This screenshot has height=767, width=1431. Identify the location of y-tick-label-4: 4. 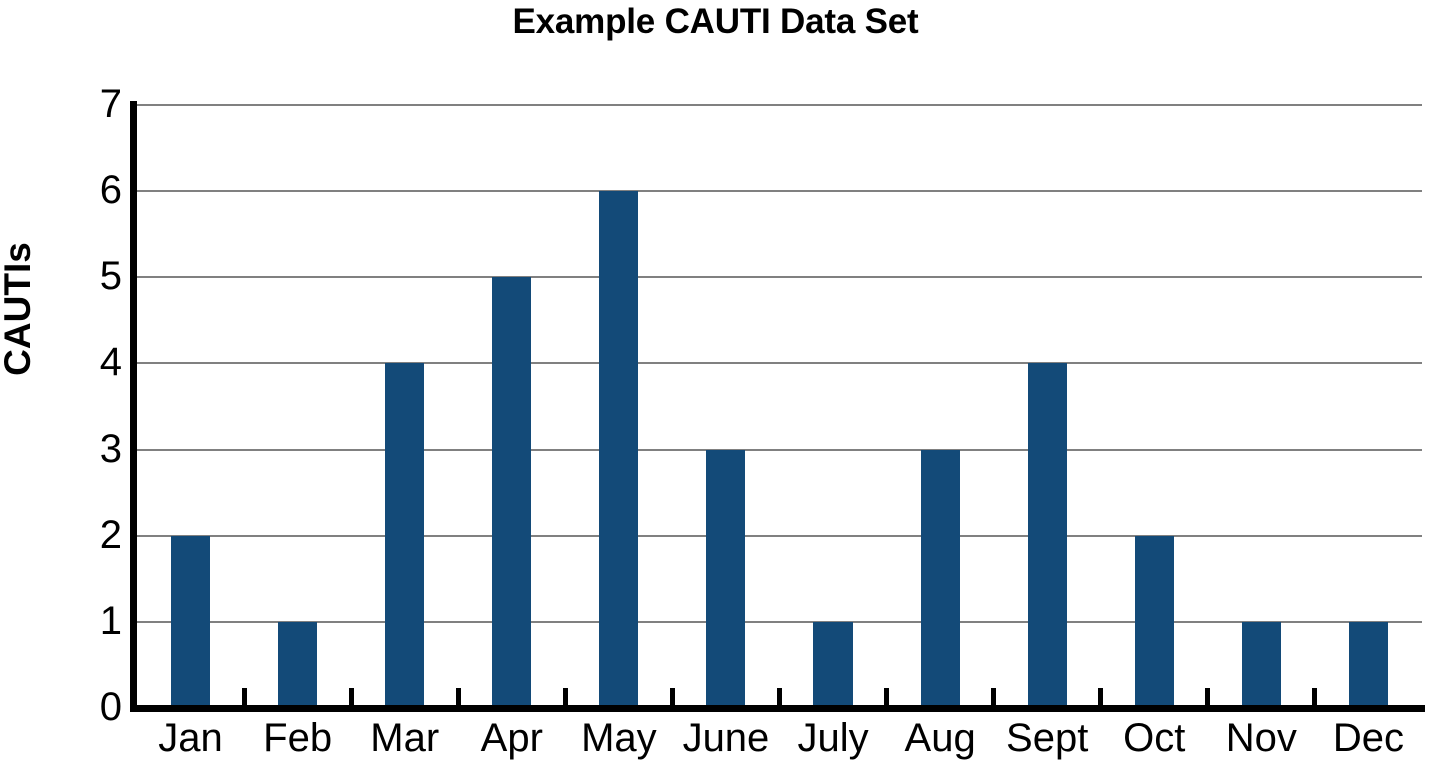
(110, 362).